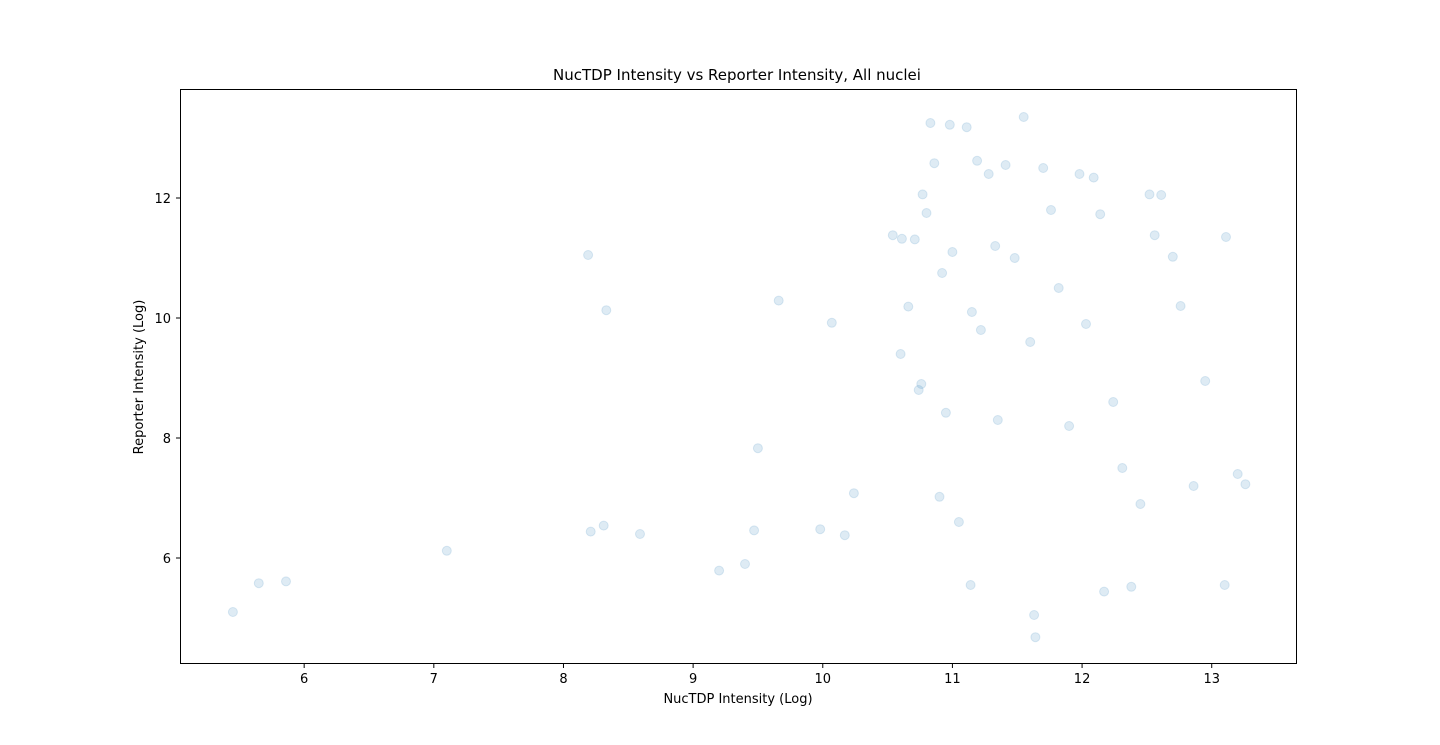 The width and height of the screenshot is (1440, 745). What do you see at coordinates (737, 699) in the screenshot?
I see `x-axis-label: NucTDP Intensity (Log)` at bounding box center [737, 699].